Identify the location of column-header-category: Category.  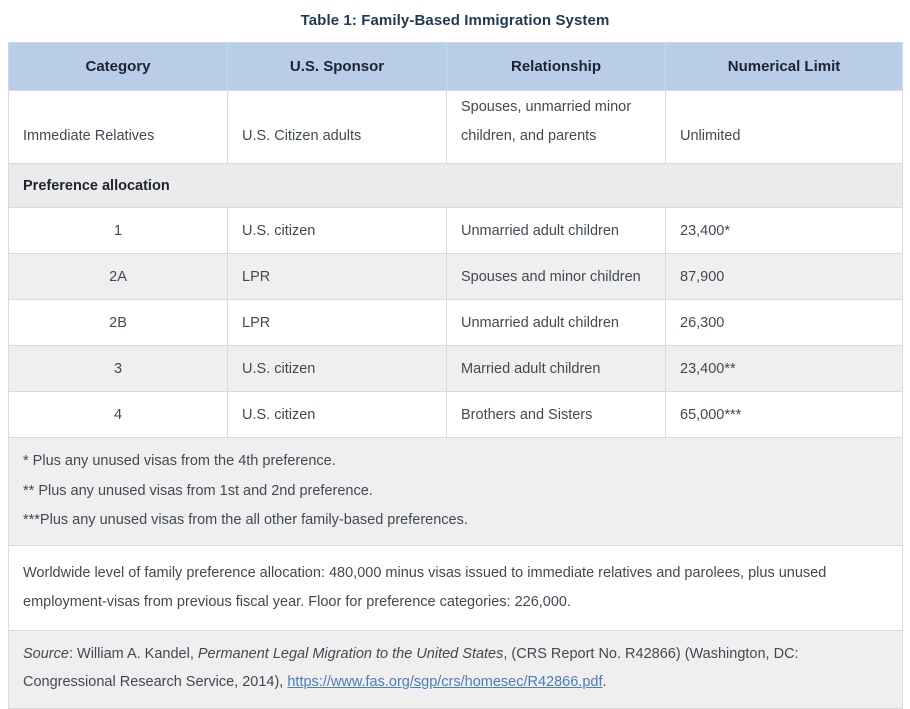
(118, 66).